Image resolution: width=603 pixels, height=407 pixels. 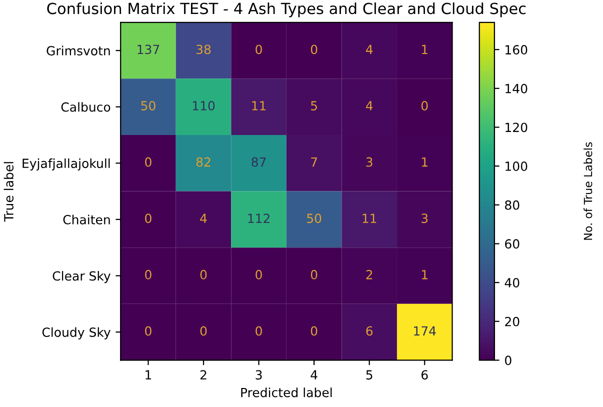 I want to click on data-label: 87, so click(x=259, y=162).